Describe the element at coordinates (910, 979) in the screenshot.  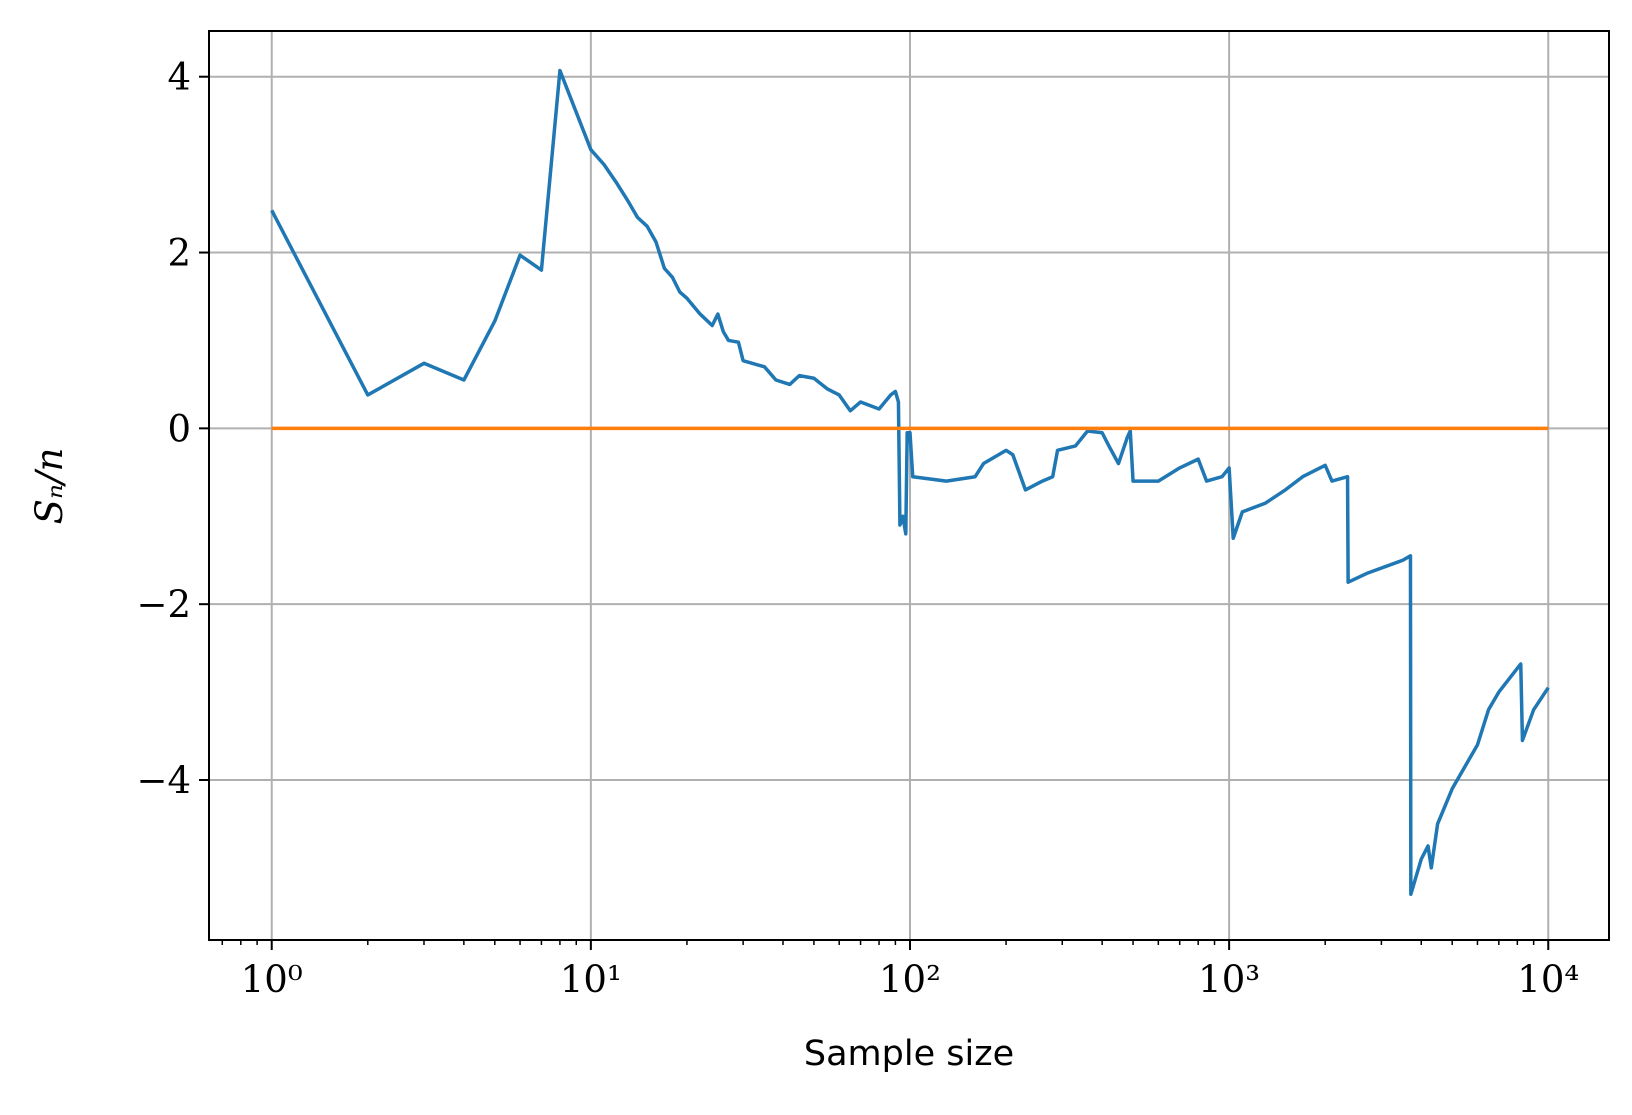
I see `x-tick-label: 10²` at that location.